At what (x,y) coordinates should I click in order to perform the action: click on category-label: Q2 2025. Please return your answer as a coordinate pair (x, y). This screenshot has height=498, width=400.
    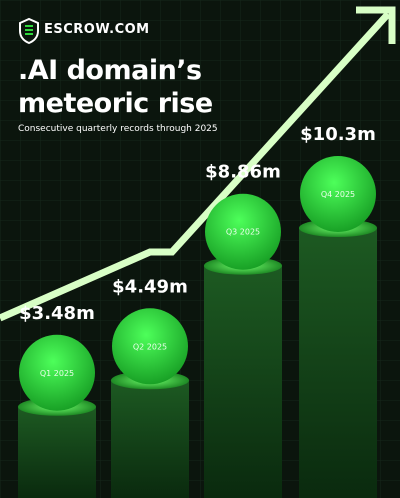
    Looking at the image, I should click on (150, 346).